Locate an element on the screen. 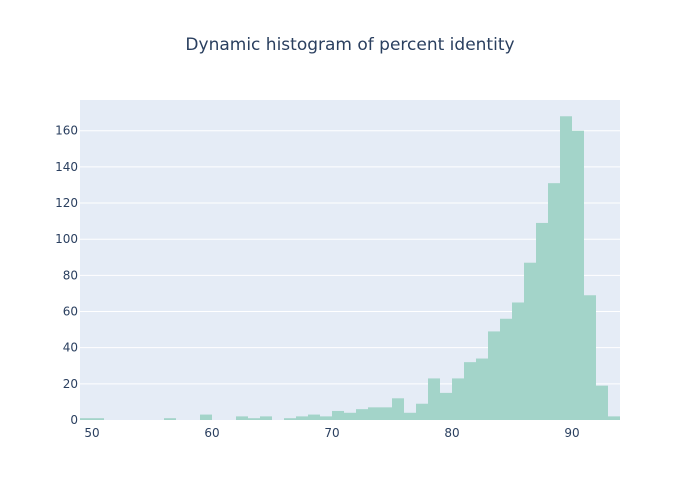  x-tick-label: 70 is located at coordinates (331, 433).